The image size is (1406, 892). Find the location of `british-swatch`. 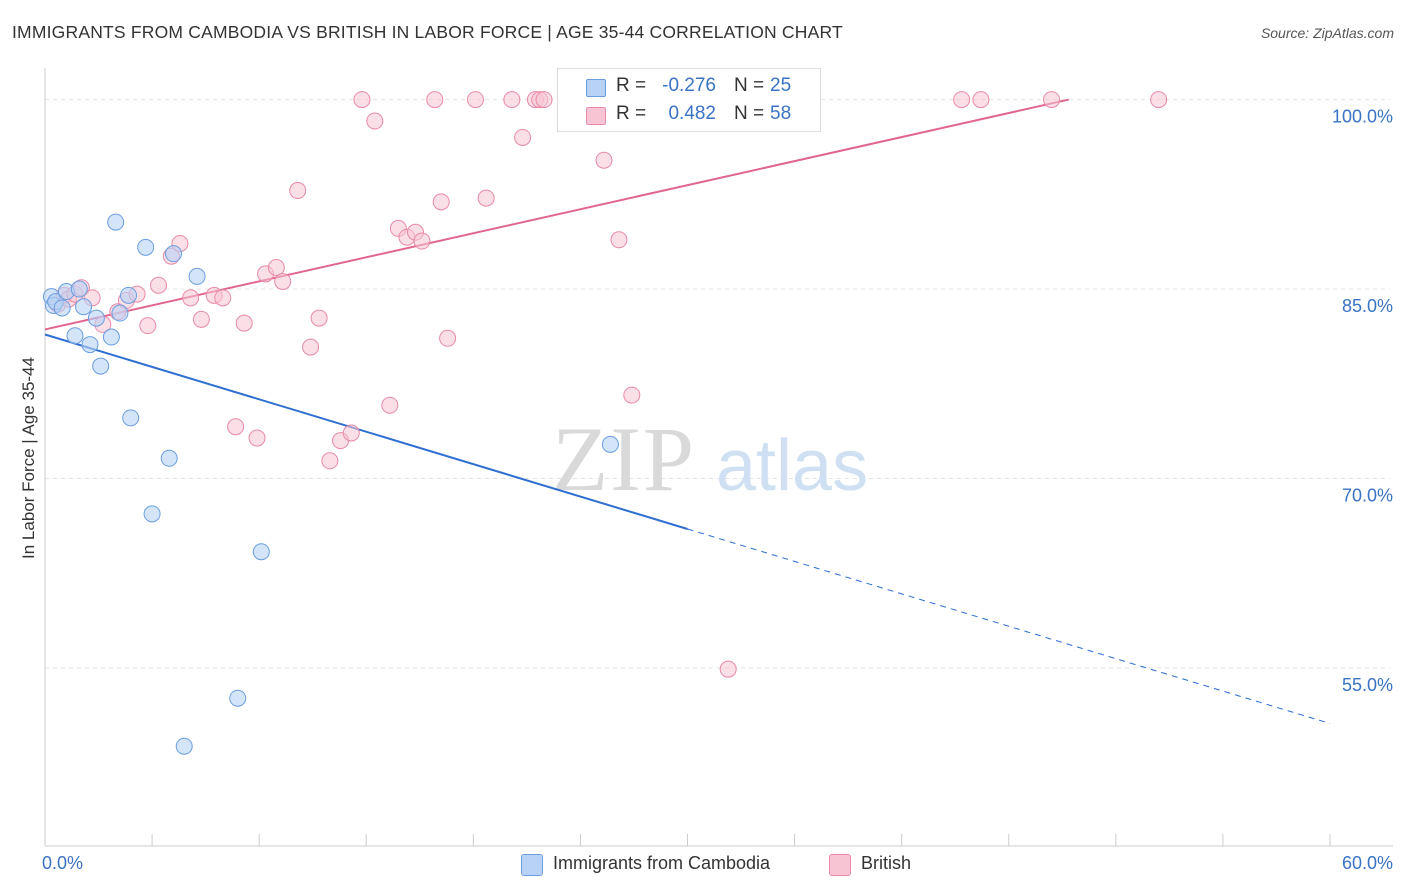

british-swatch is located at coordinates (596, 116).